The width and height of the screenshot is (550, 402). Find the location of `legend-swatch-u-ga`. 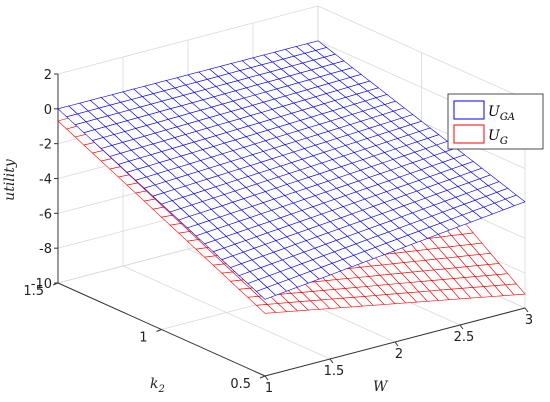

legend-swatch-u-ga is located at coordinates (469, 110).